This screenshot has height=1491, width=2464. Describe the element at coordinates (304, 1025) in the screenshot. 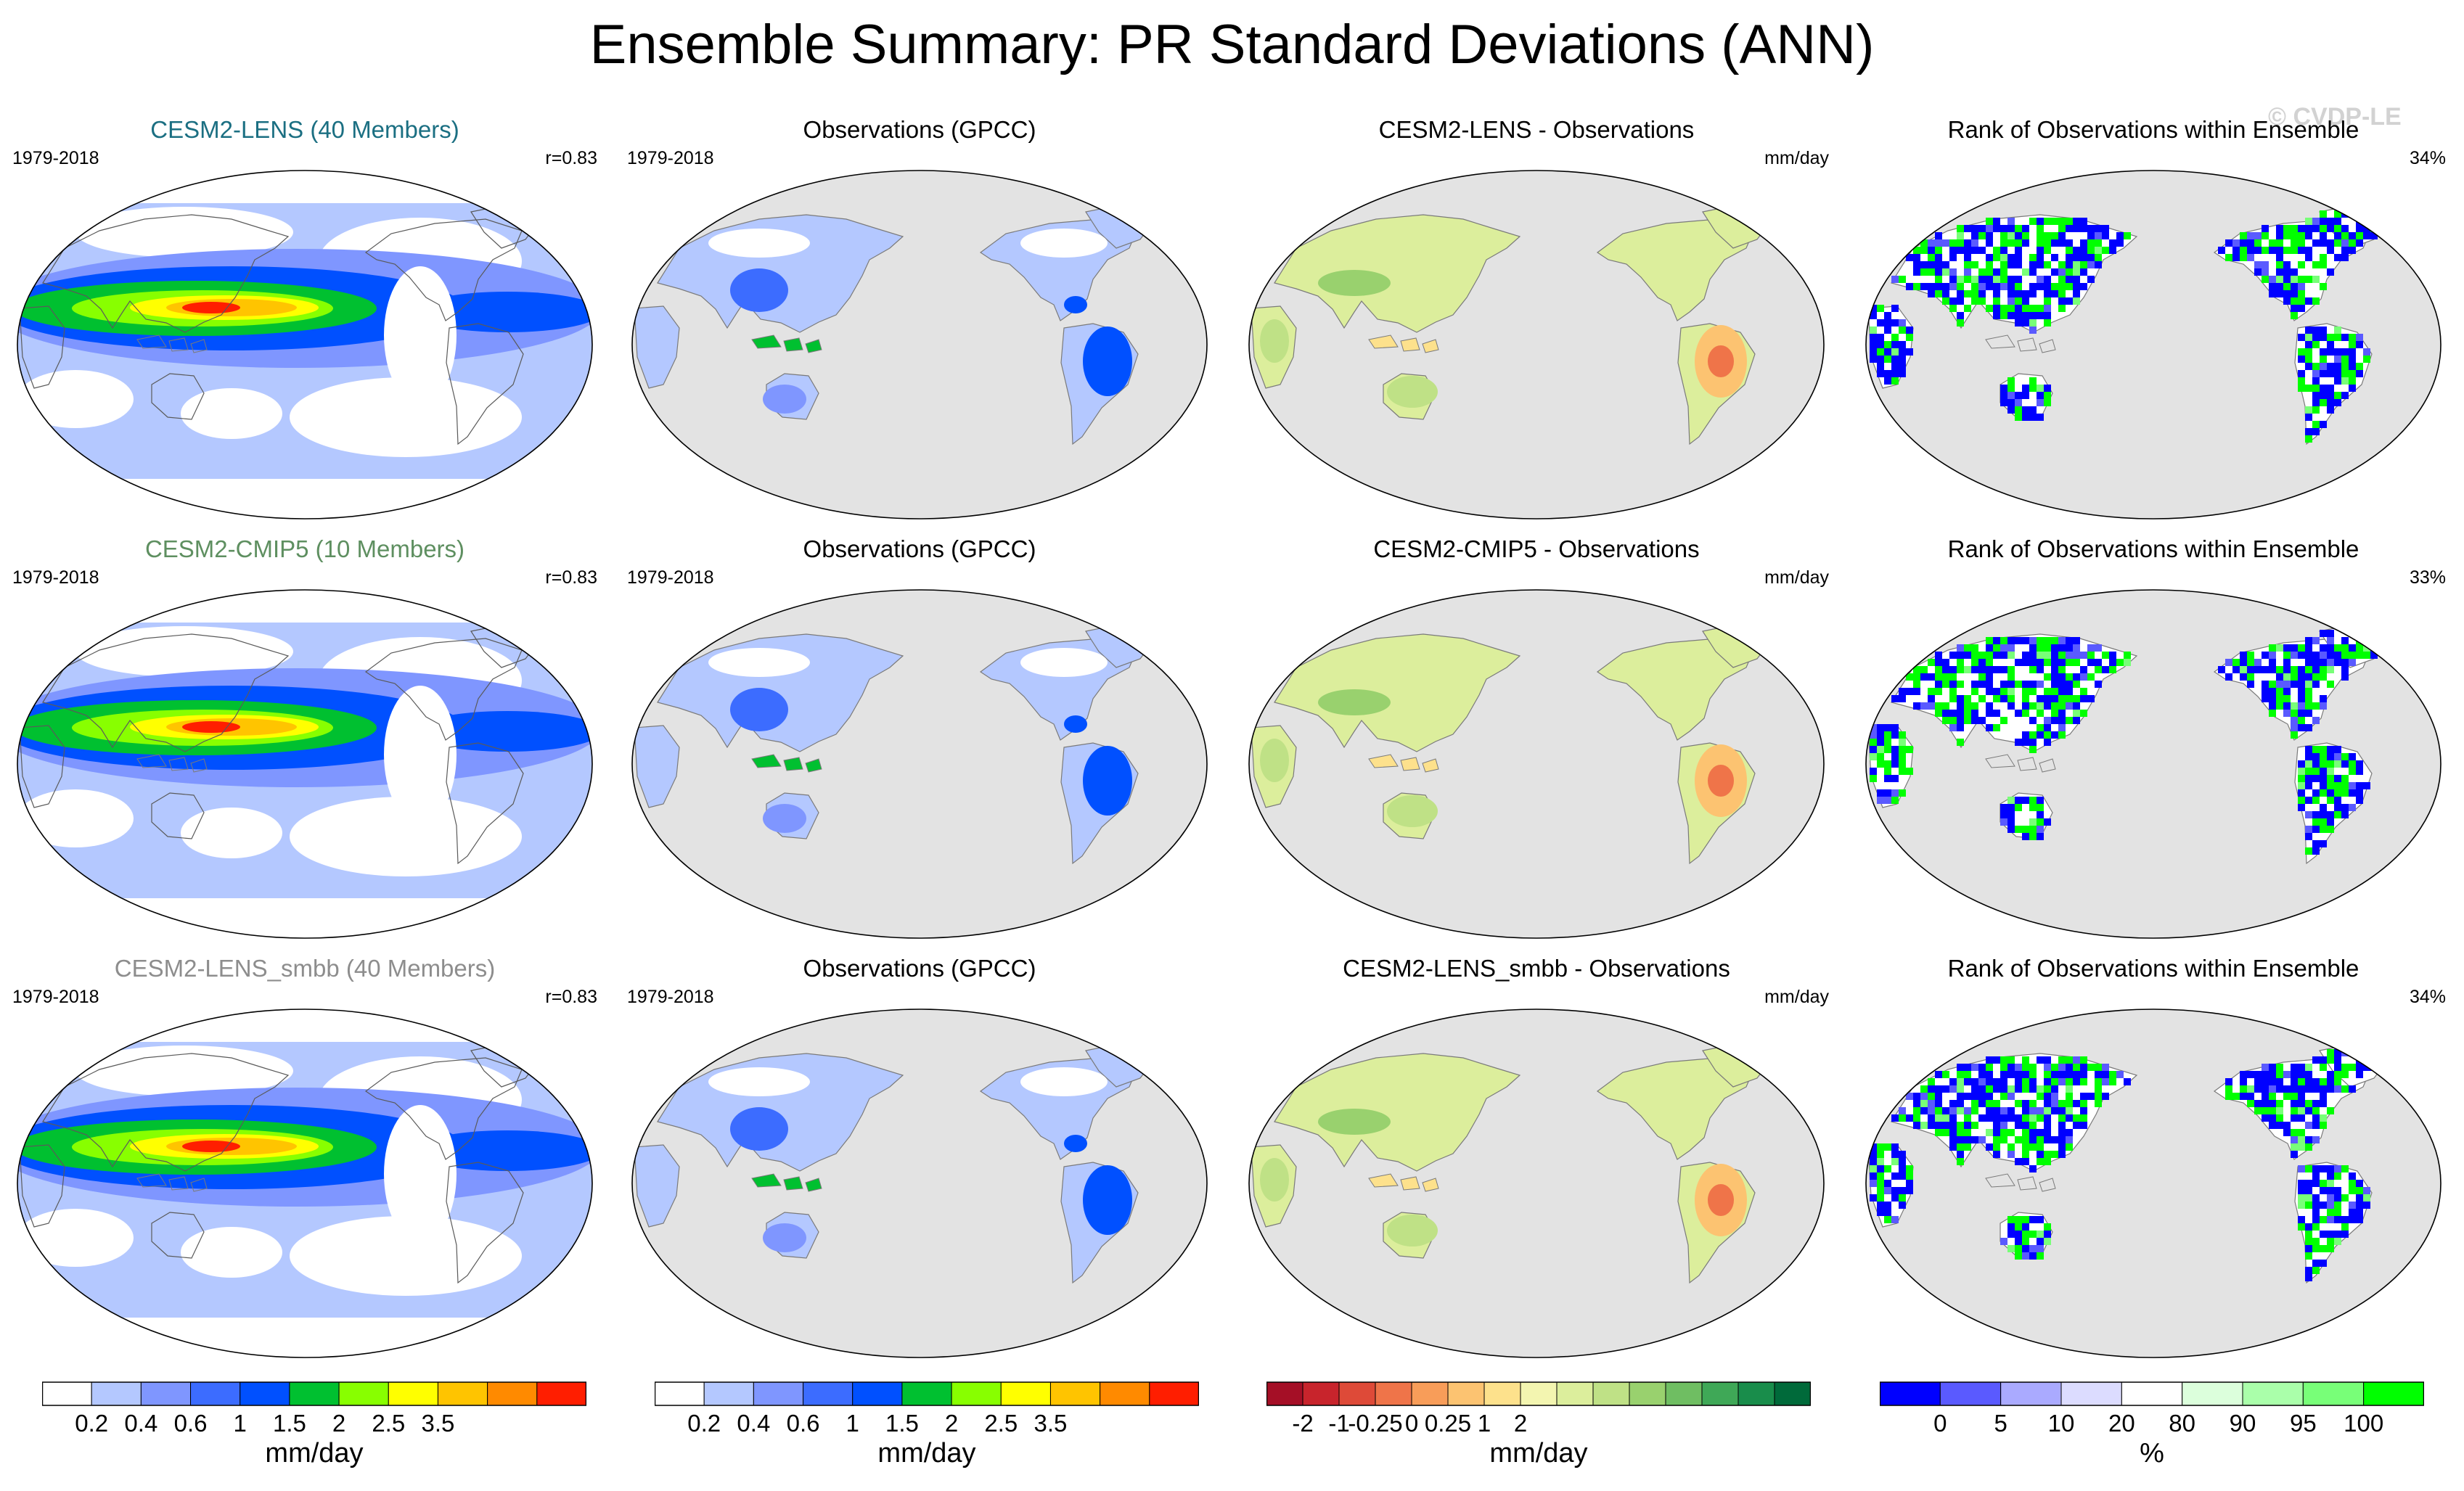

I see `polar-low-band` at that location.